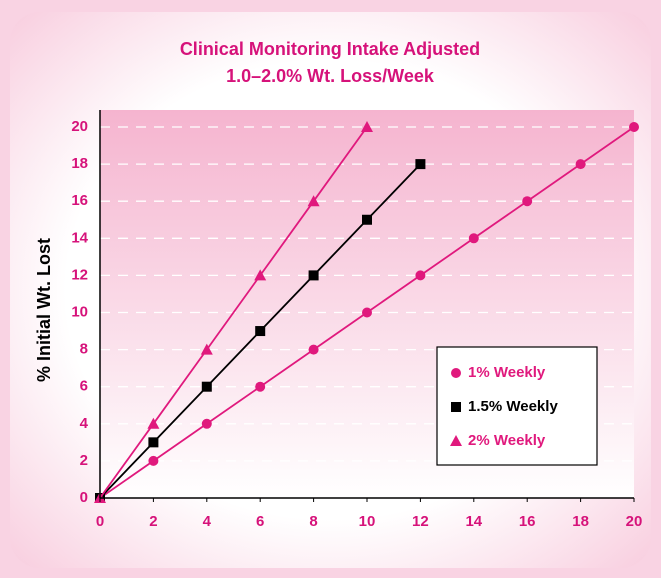  I want to click on x-tick-label: 0, so click(100, 521).